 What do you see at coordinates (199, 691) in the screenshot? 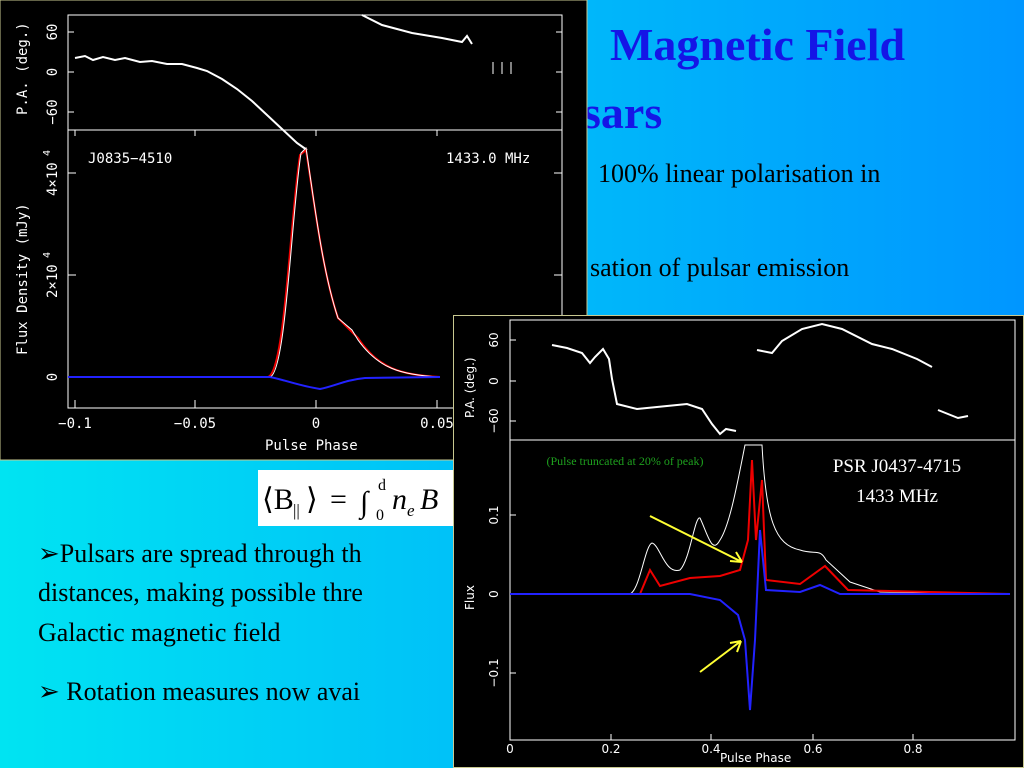
I see `bullet: ➢ Rotation measures now avai` at bounding box center [199, 691].